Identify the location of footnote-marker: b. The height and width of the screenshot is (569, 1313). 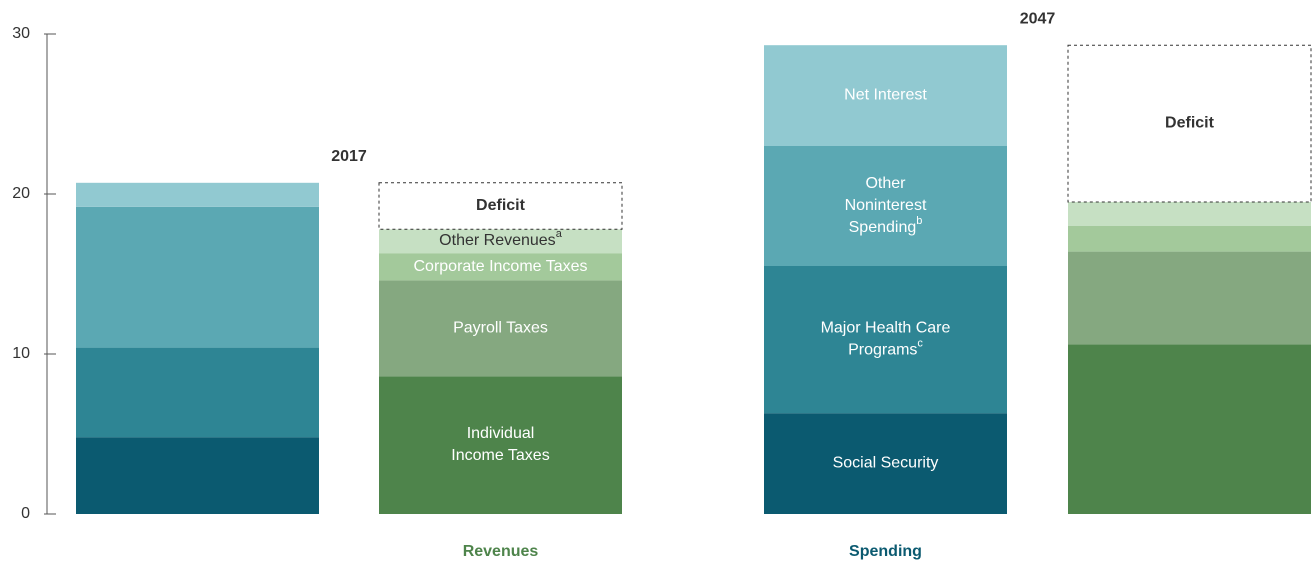
(919, 221).